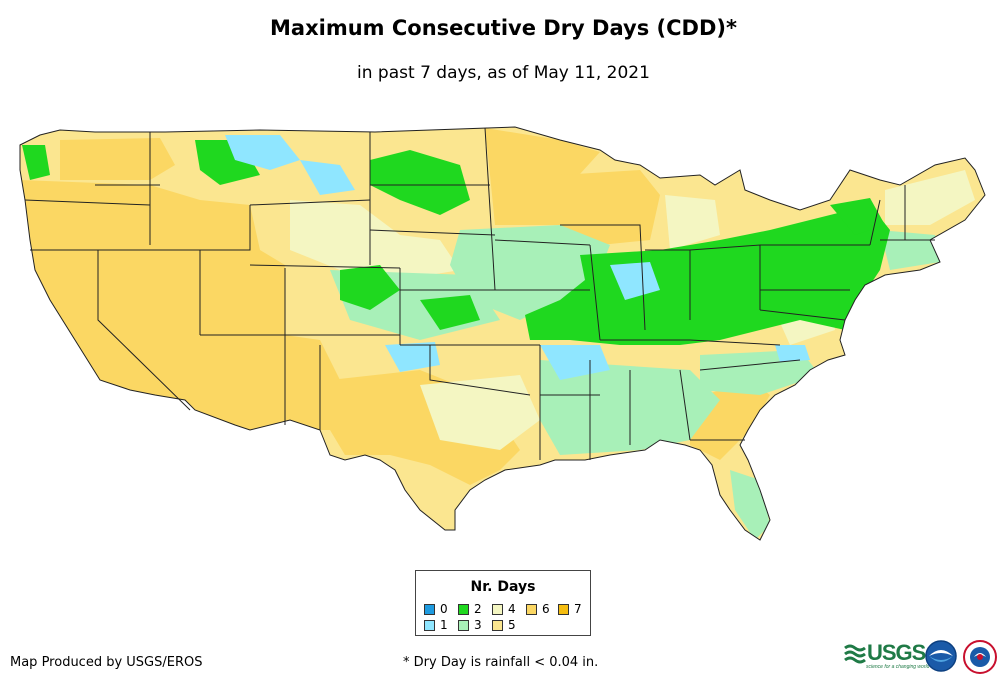  Describe the element at coordinates (436, 609) in the screenshot. I see `legend-item-0: 0` at that location.